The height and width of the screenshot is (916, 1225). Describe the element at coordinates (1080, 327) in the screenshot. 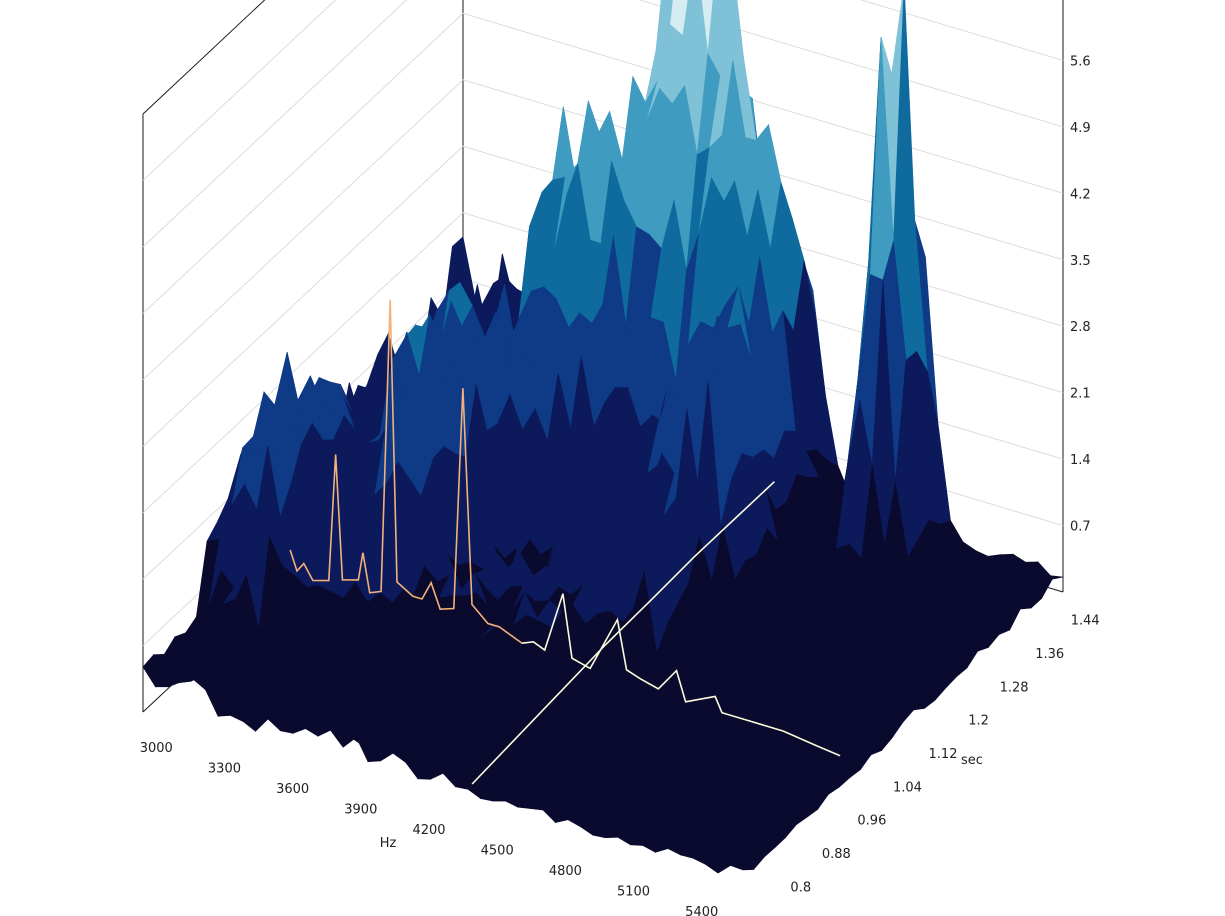

I see `z-tick-label: 2.8` at that location.